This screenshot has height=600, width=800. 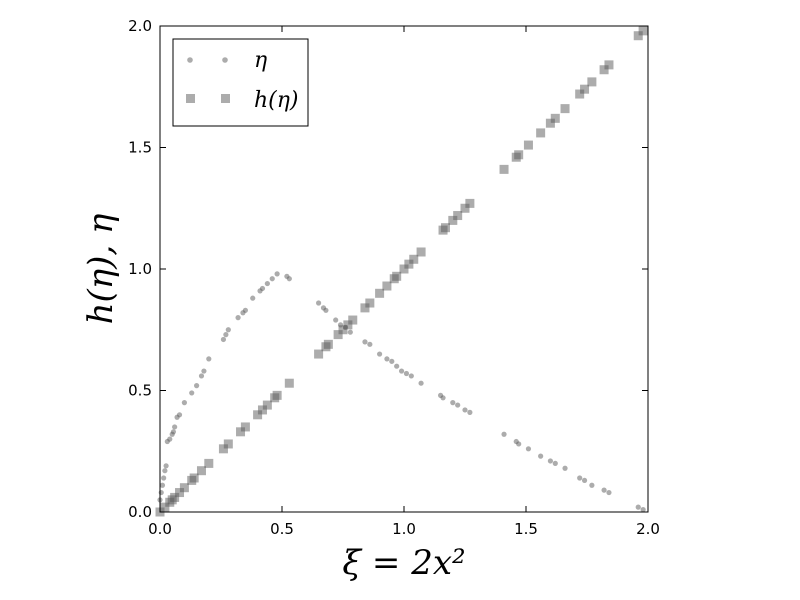 I want to click on legend: η h(η), so click(x=240, y=82).